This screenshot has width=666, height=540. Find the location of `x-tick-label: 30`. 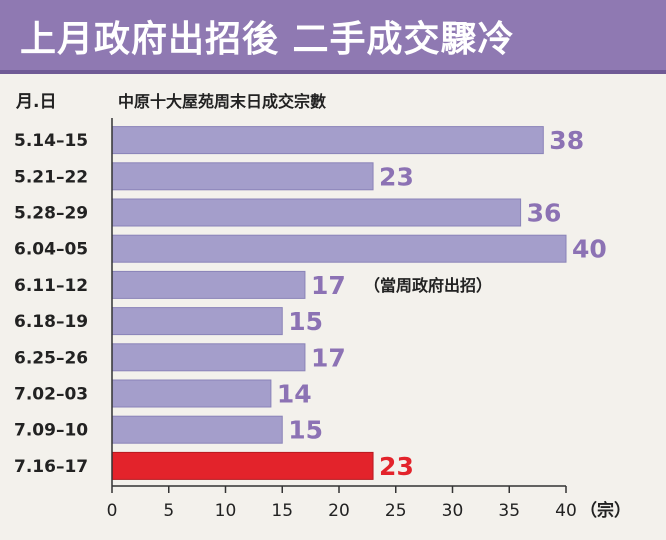

x-tick-label: 30 is located at coordinates (453, 511).